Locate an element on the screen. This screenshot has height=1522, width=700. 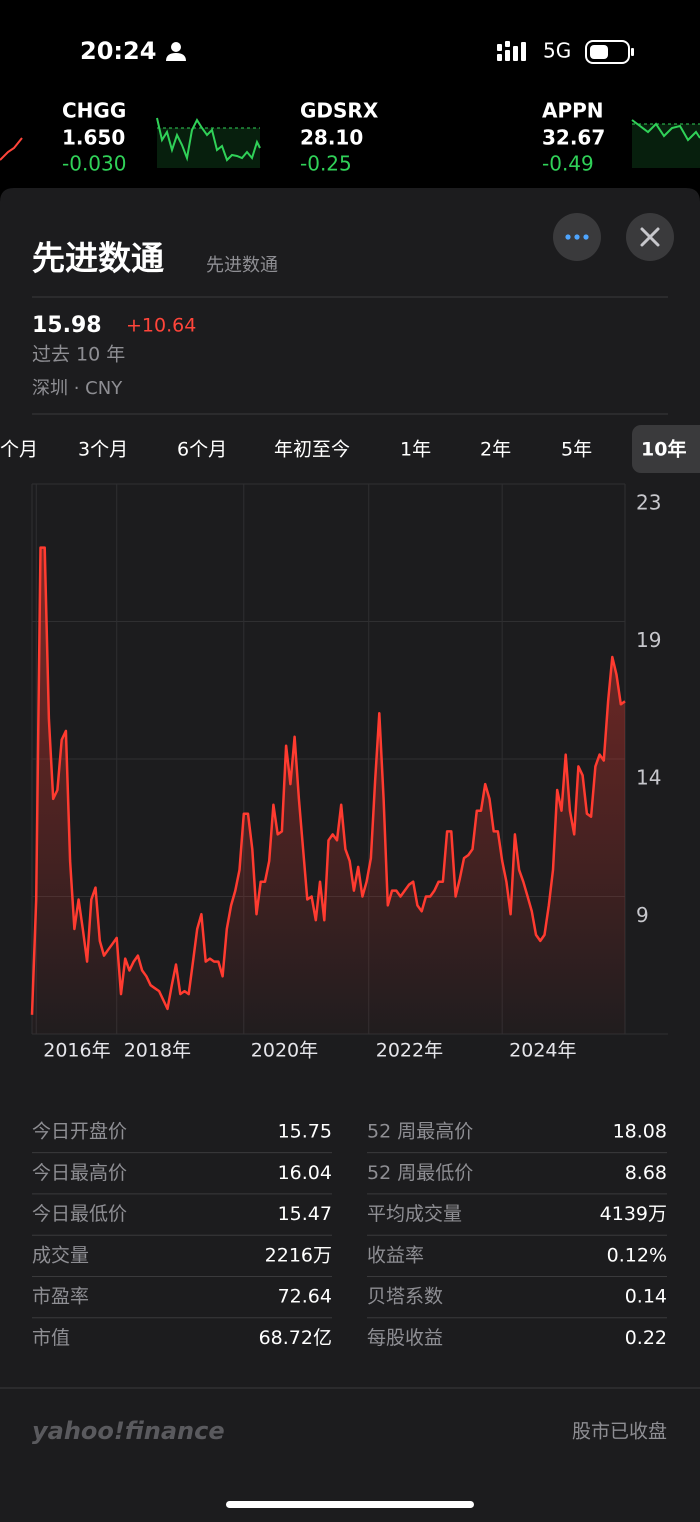
y-tick-label: 19 is located at coordinates (648, 640).